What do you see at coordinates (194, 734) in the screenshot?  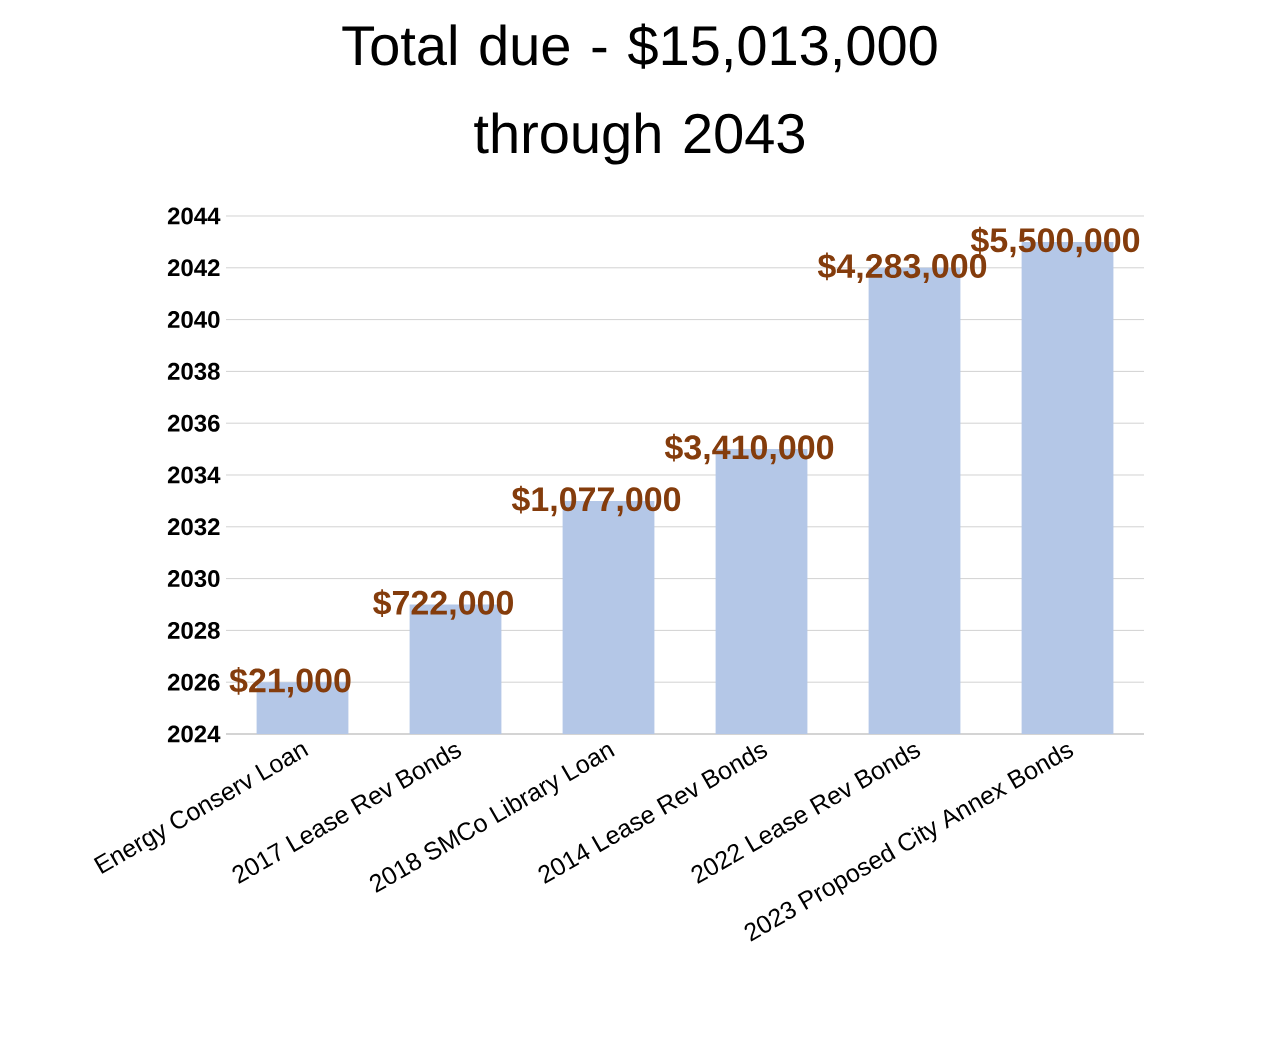 I see `y-tick-label: 2024` at bounding box center [194, 734].